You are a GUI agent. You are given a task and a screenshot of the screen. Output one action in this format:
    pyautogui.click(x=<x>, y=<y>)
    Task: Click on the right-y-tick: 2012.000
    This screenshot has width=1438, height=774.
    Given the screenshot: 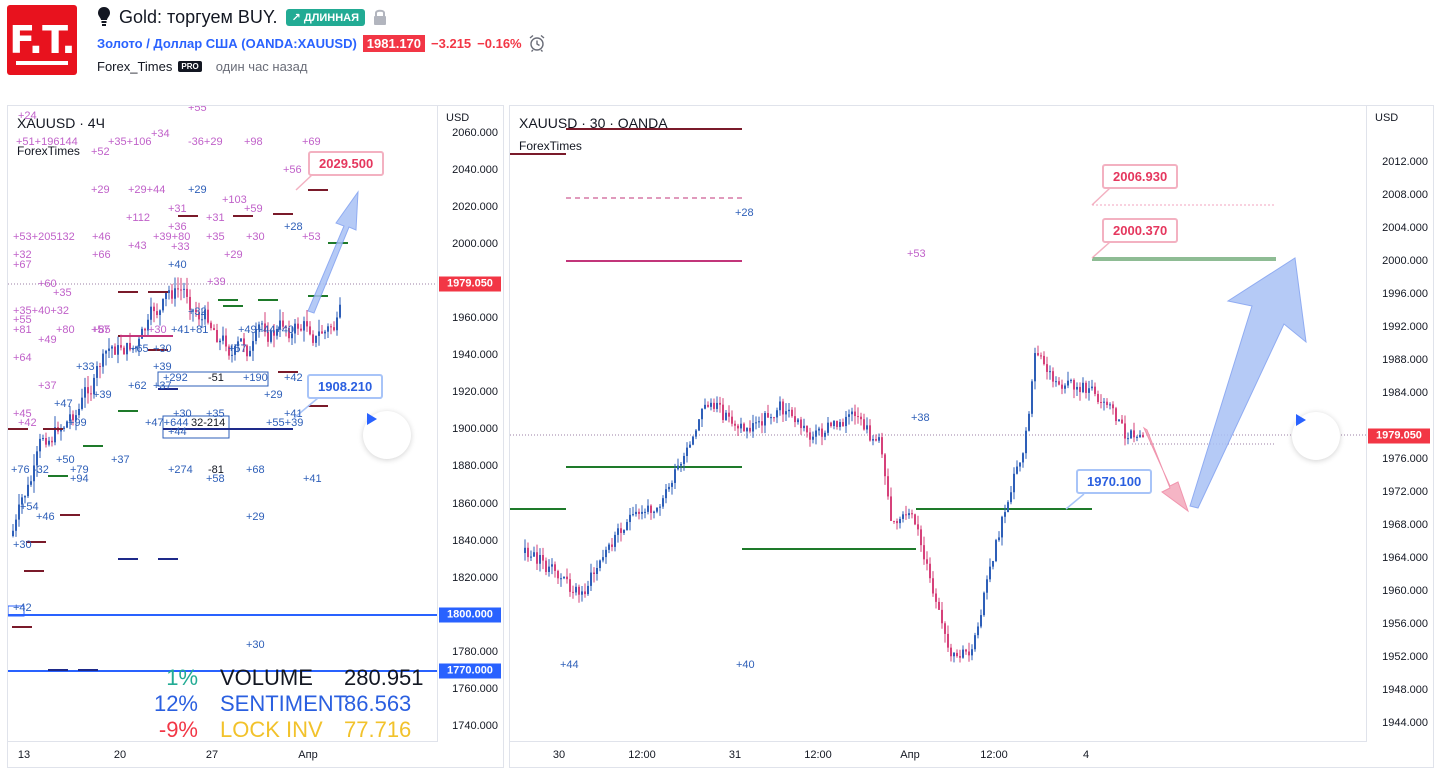 What is the action you would take?
    pyautogui.click(x=1405, y=162)
    